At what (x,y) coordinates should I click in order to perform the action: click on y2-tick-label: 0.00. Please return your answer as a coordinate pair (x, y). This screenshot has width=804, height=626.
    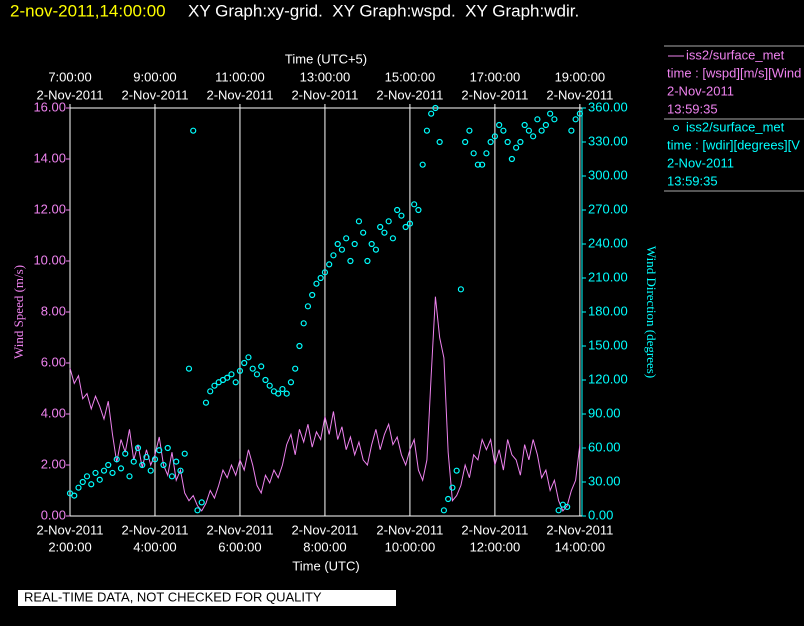
    Looking at the image, I should click on (600, 514).